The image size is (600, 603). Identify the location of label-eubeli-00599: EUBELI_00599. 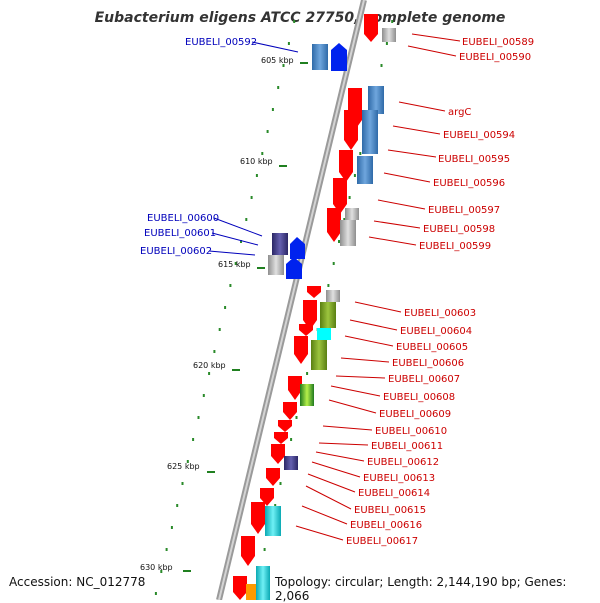
(455, 246).